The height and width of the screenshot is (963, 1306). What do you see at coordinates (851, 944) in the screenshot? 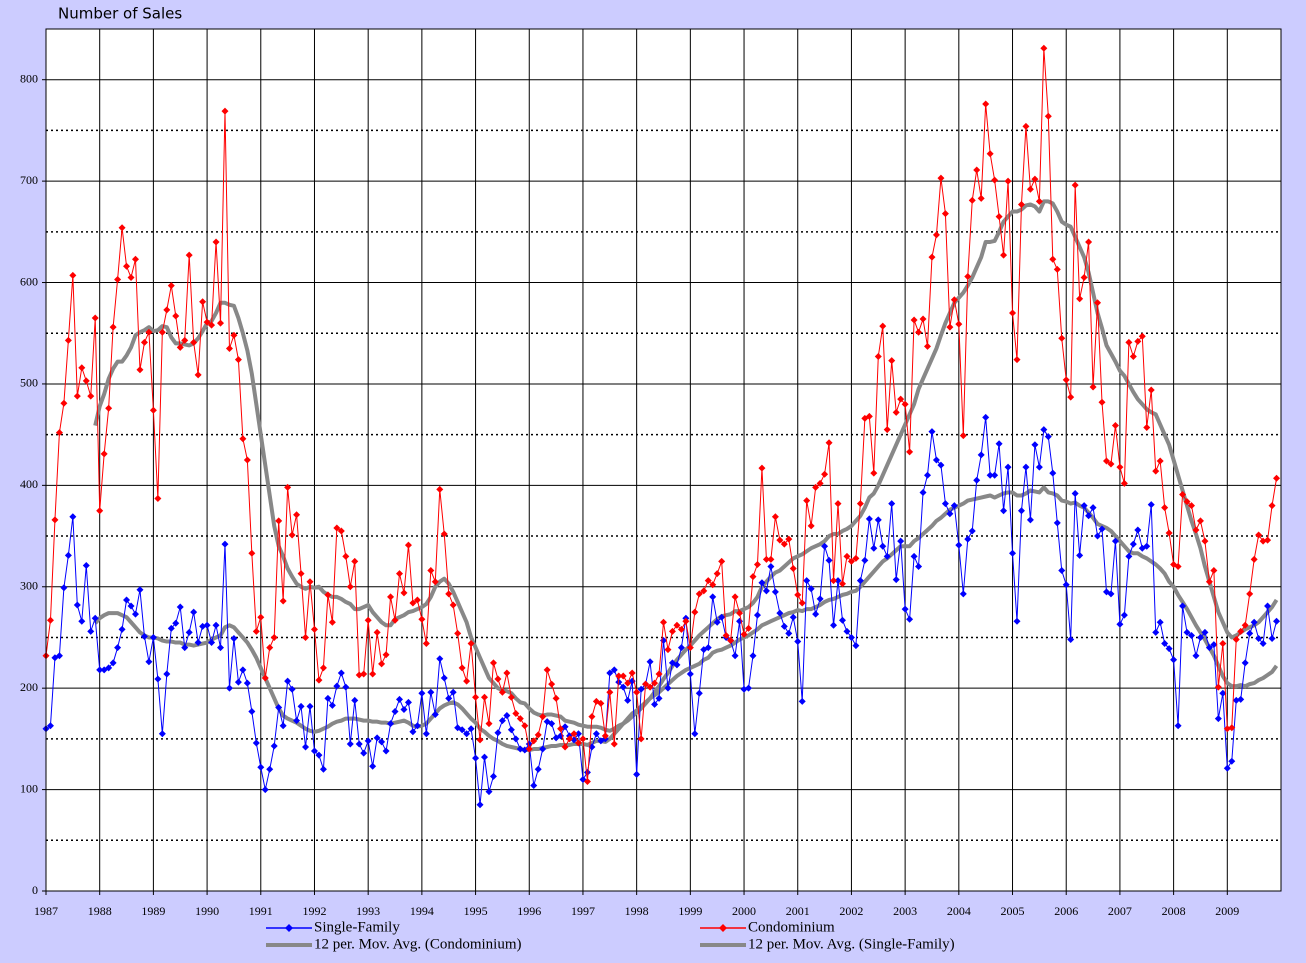
I see `legend-label: 12 per. Mov. Avg. (Single-Family)` at bounding box center [851, 944].